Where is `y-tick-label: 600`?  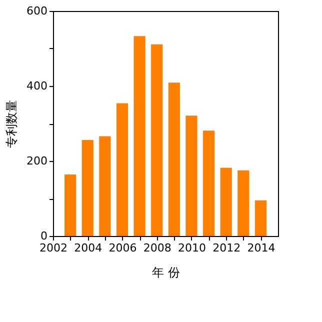
y-tick-label: 600 is located at coordinates (37, 11).